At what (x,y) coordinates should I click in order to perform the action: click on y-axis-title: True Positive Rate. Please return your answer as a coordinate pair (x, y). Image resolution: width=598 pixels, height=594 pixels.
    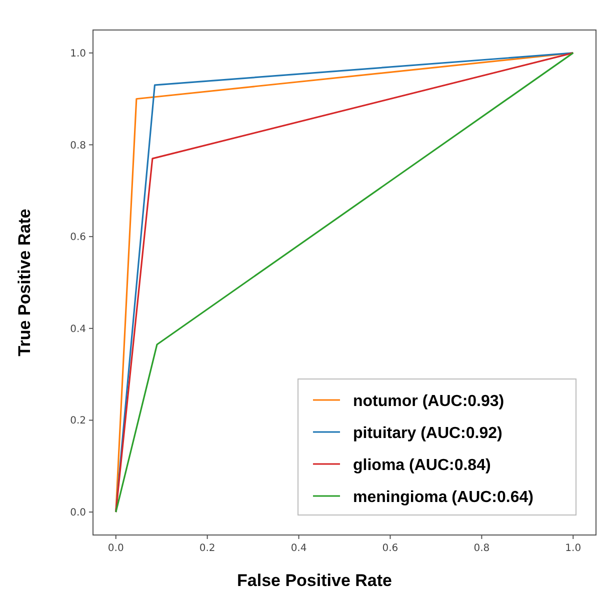
    Looking at the image, I should click on (24, 282).